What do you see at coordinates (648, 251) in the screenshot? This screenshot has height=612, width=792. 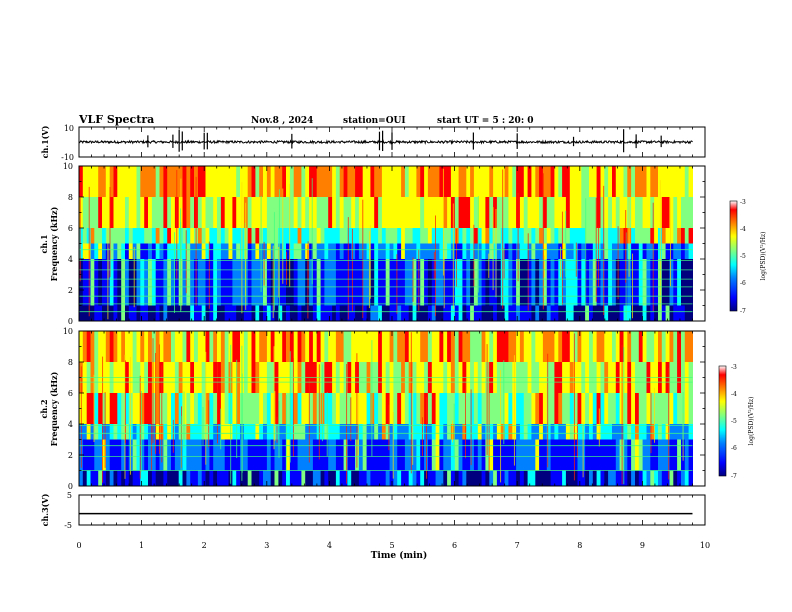 I see `spec1-cell-b2-c148` at bounding box center [648, 251].